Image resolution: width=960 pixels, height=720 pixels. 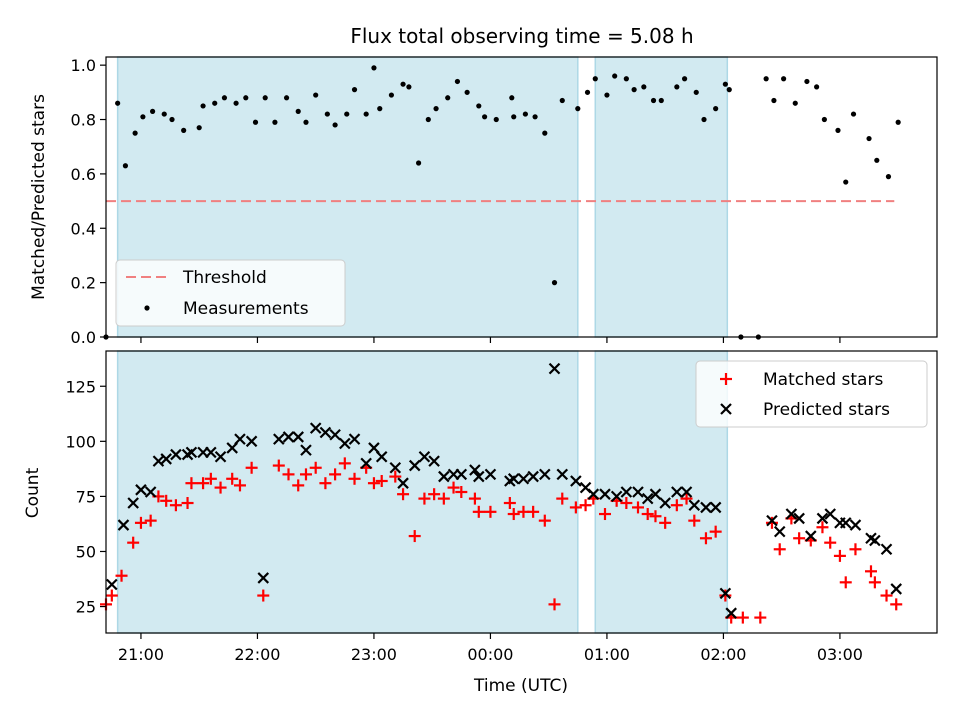 I want to click on x-tick-label: 01:00, so click(x=607, y=654).